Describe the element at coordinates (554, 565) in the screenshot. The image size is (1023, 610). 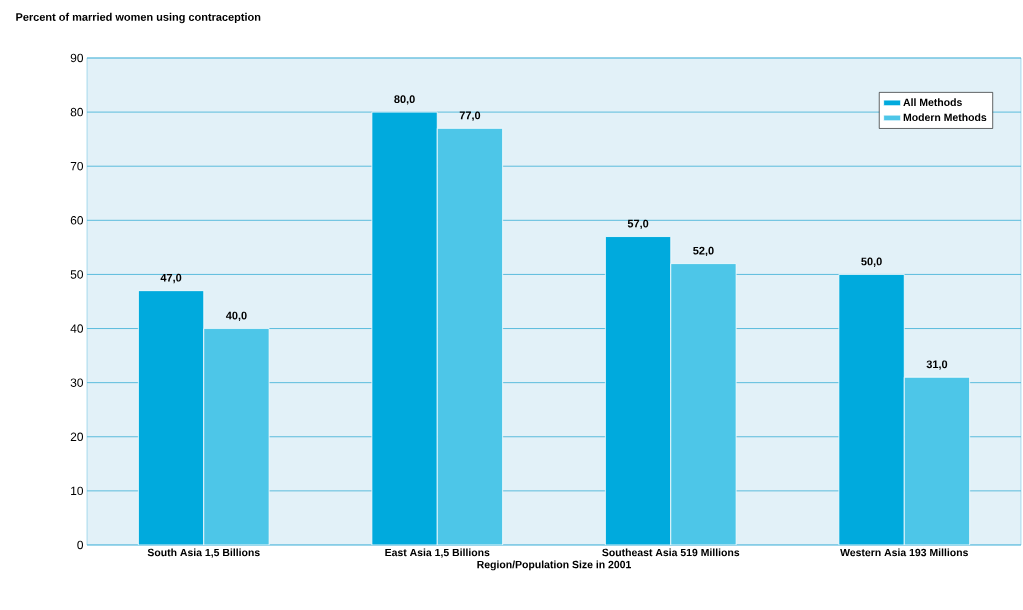
I see `x-axis-title: Region/Population Size in 2001` at that location.